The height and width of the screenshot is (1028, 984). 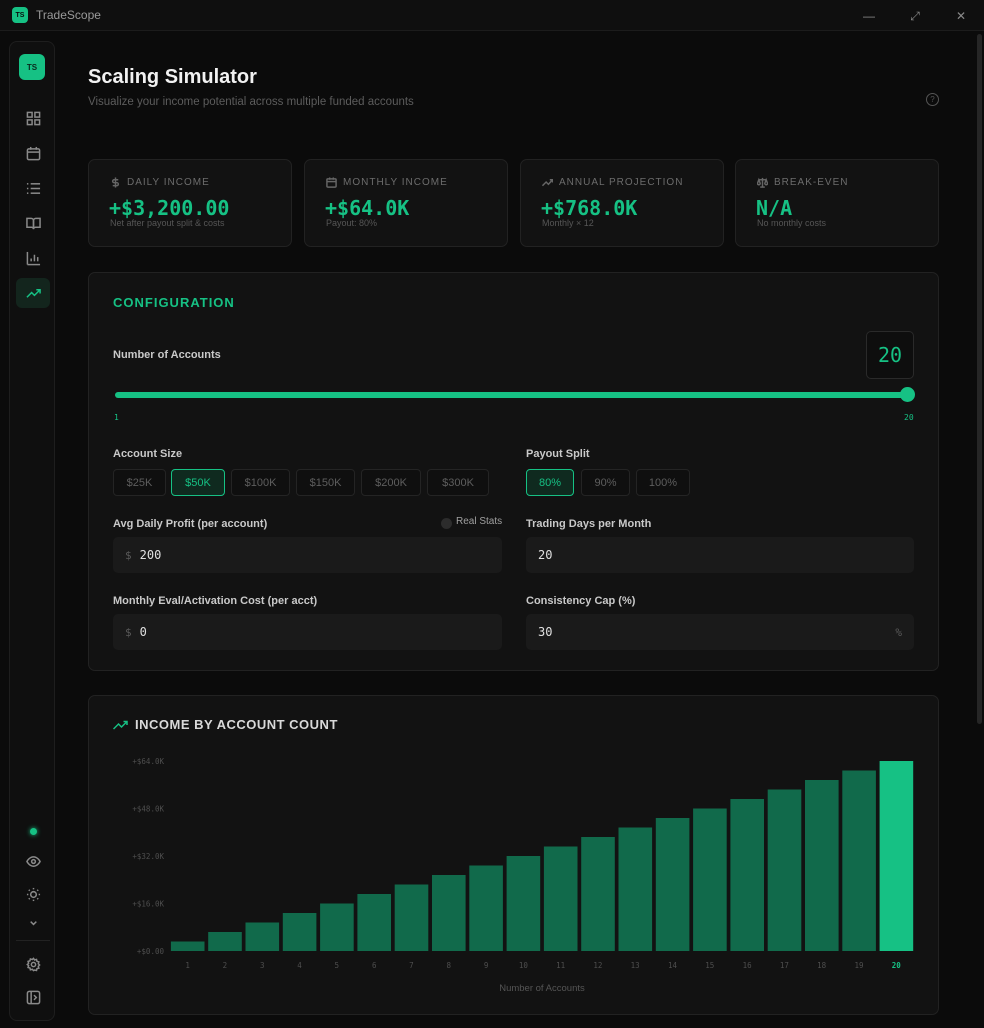 I want to click on account-size-option: $25K, so click(x=139, y=482).